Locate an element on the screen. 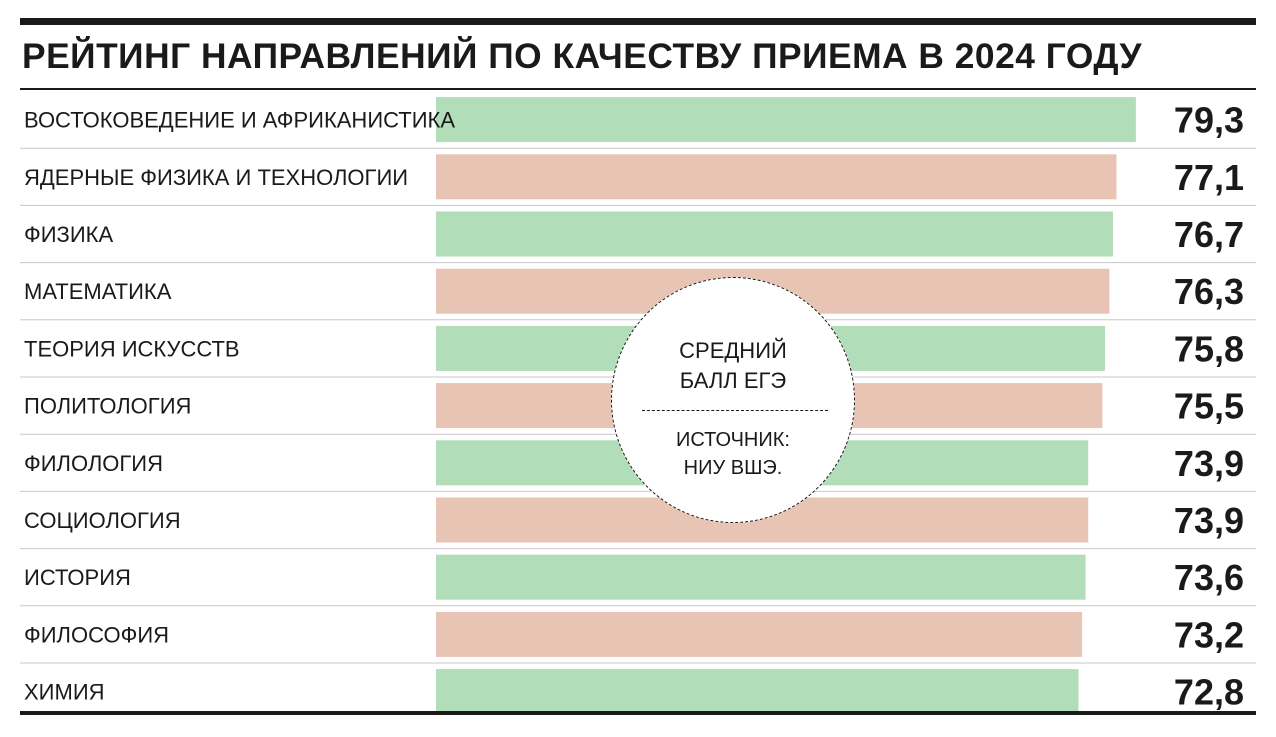 The width and height of the screenshot is (1276, 737). value-label: 76,7 is located at coordinates (1209, 234).